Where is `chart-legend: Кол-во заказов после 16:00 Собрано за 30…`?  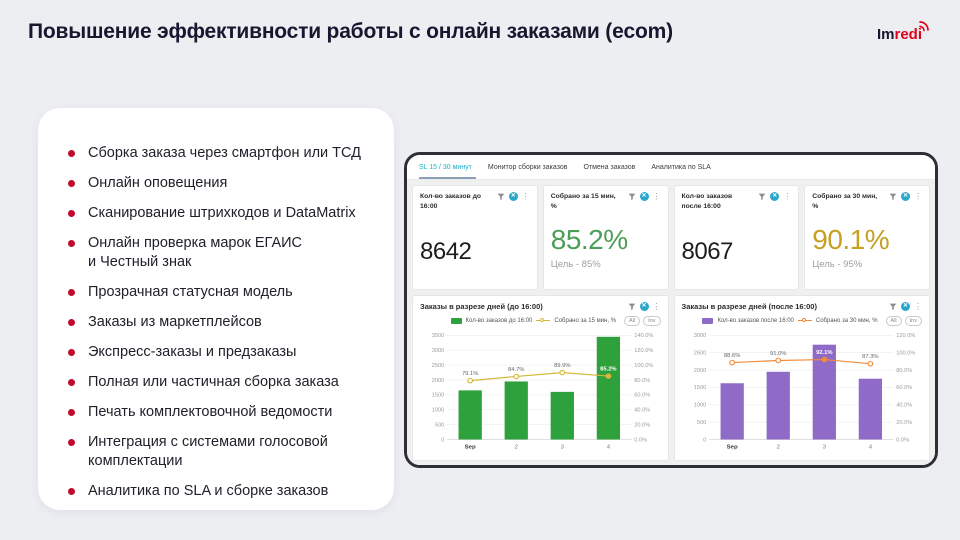 chart-legend: Кол-во заказов после 16:00 Собрано за 30… is located at coordinates (802, 320).